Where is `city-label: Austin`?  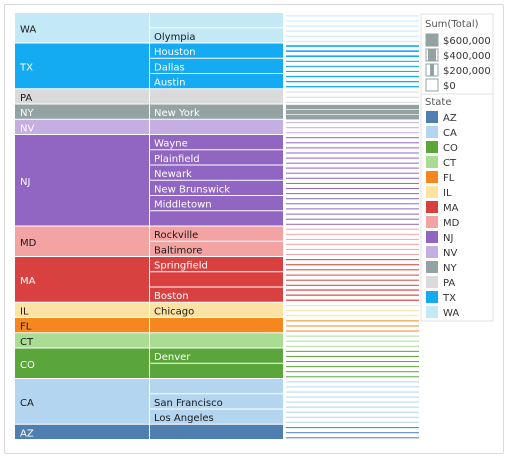
city-label: Austin is located at coordinates (169, 83).